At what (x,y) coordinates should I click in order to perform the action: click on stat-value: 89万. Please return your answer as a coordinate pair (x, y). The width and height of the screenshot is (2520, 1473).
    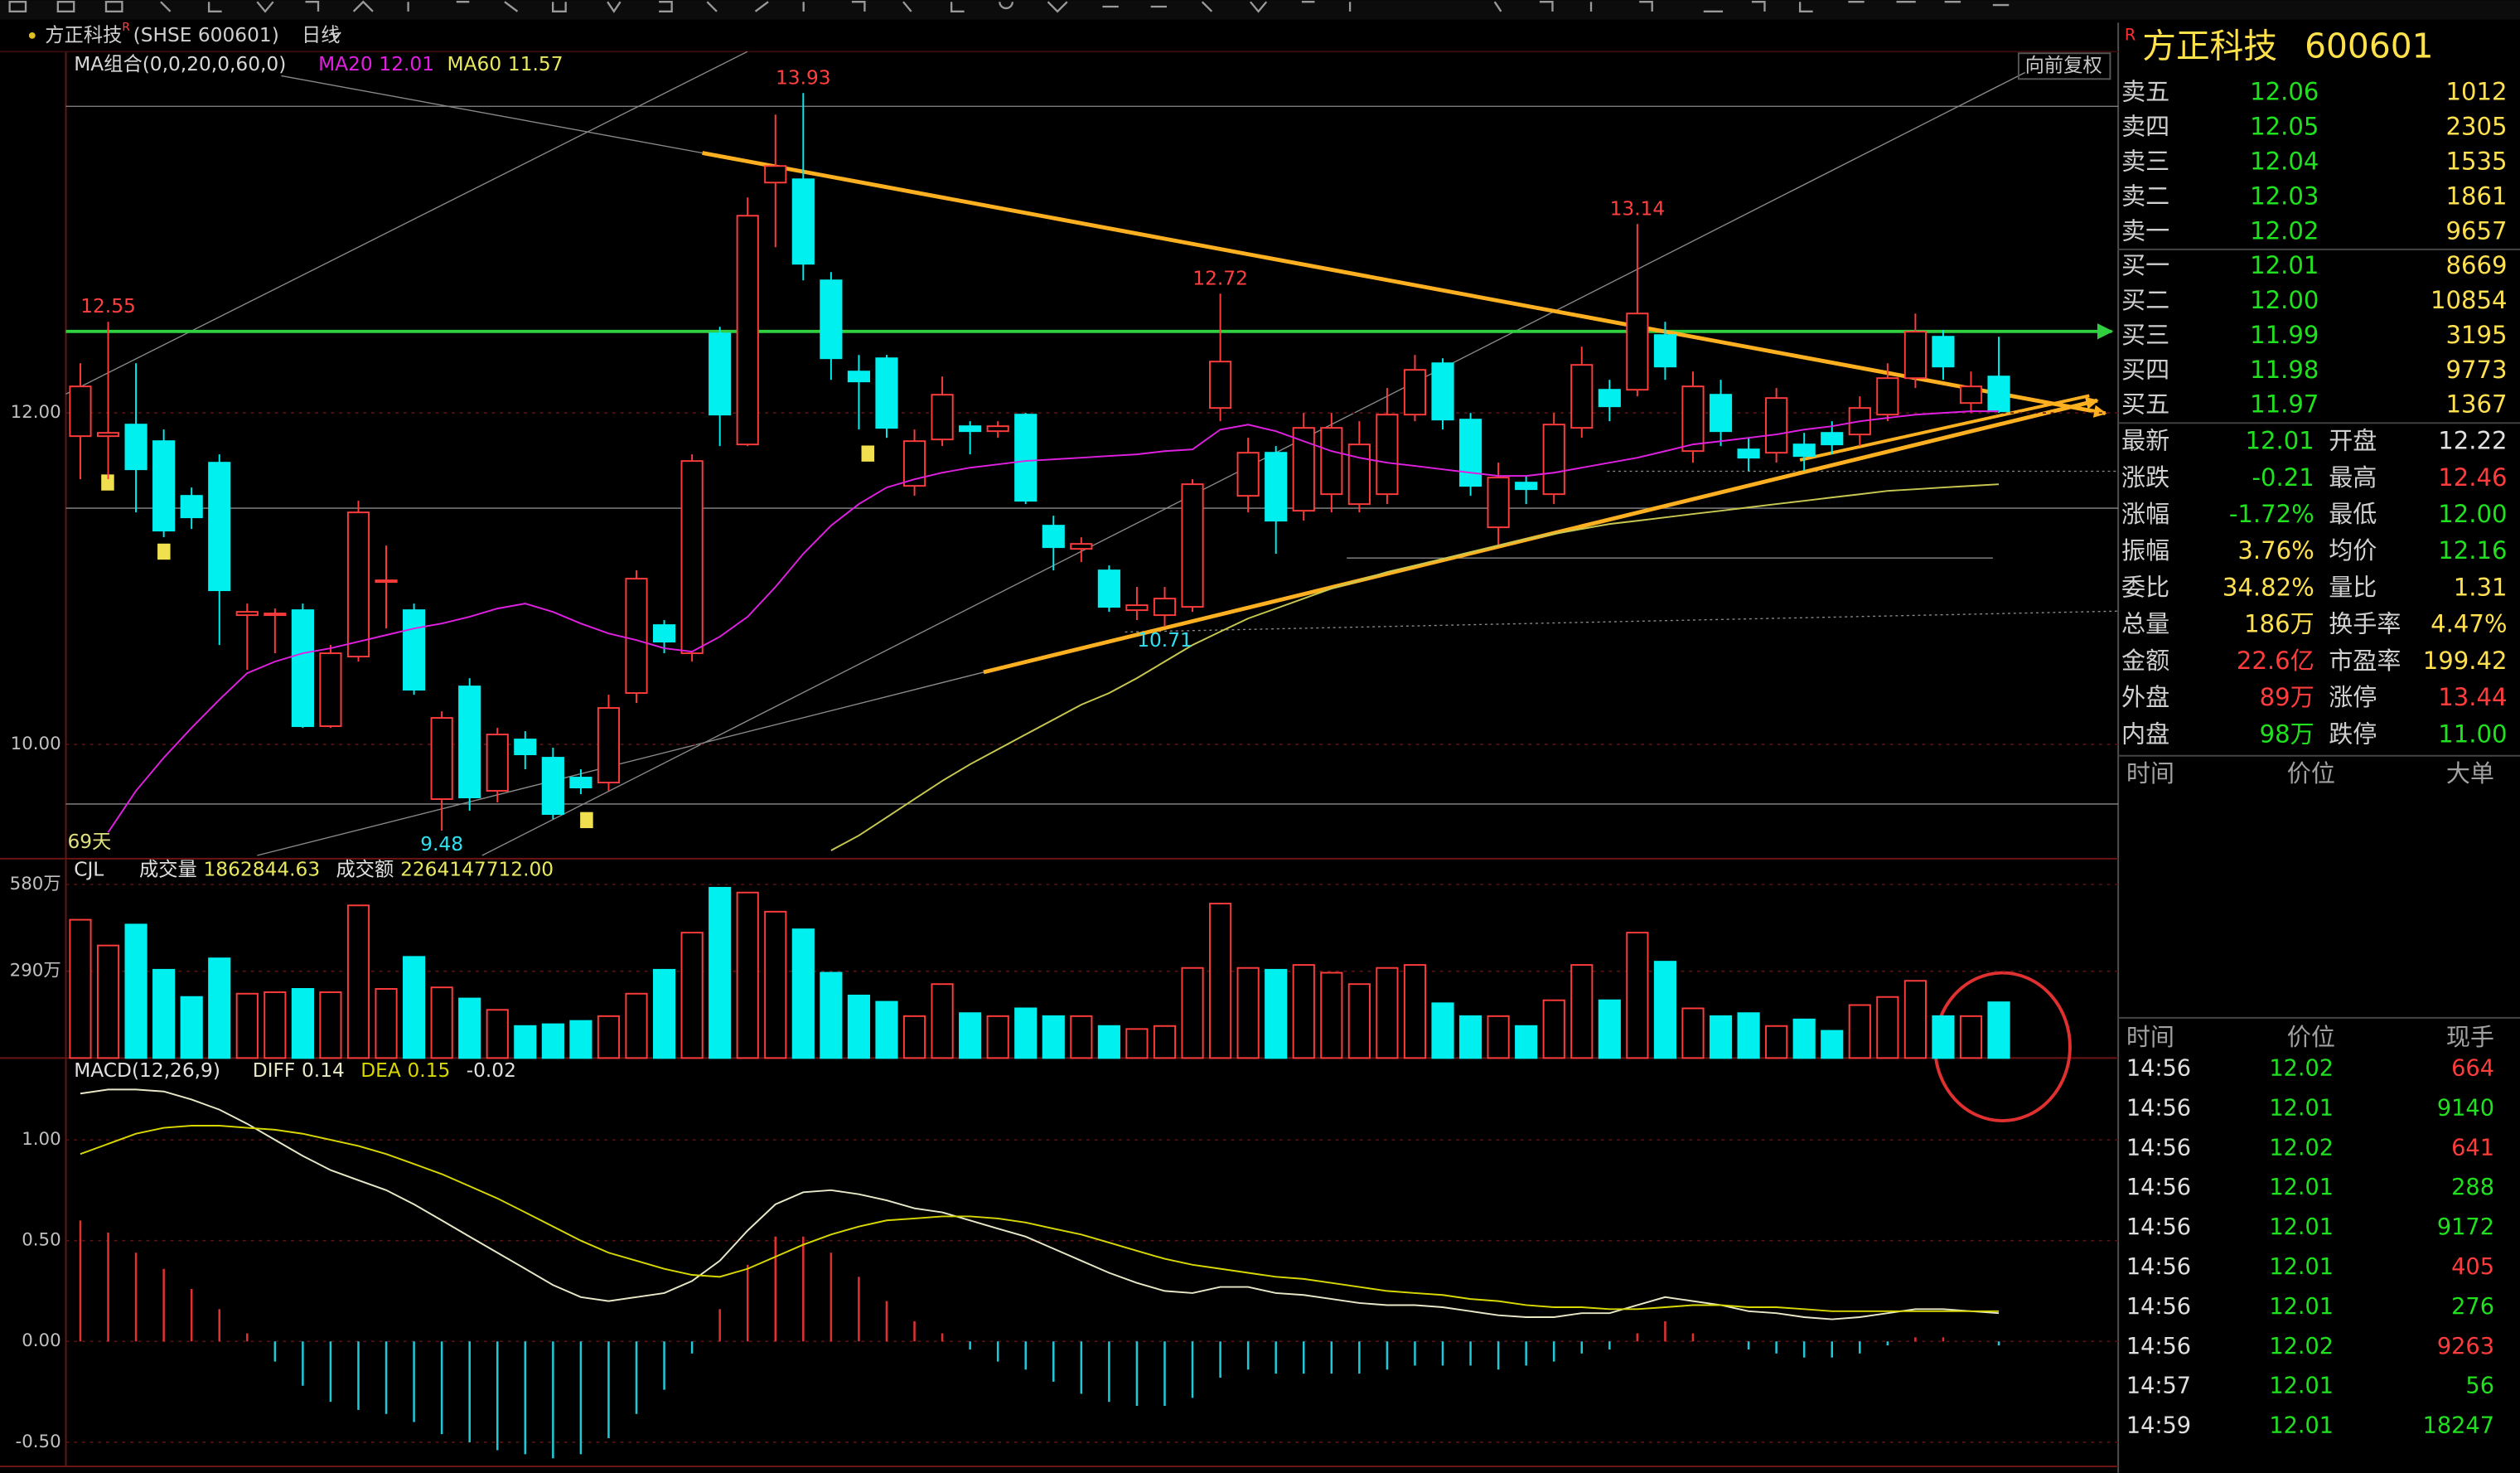
    Looking at the image, I should click on (2287, 697).